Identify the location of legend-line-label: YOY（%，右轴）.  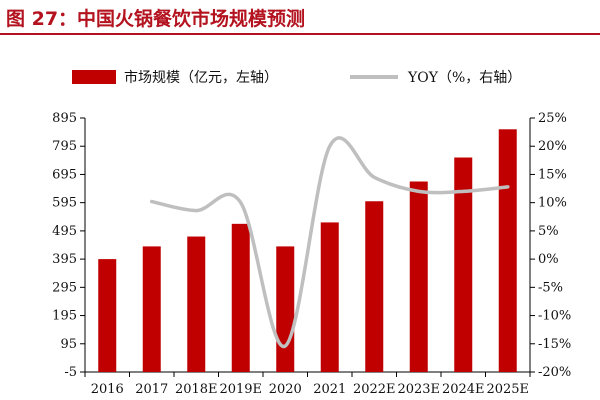
(464, 78).